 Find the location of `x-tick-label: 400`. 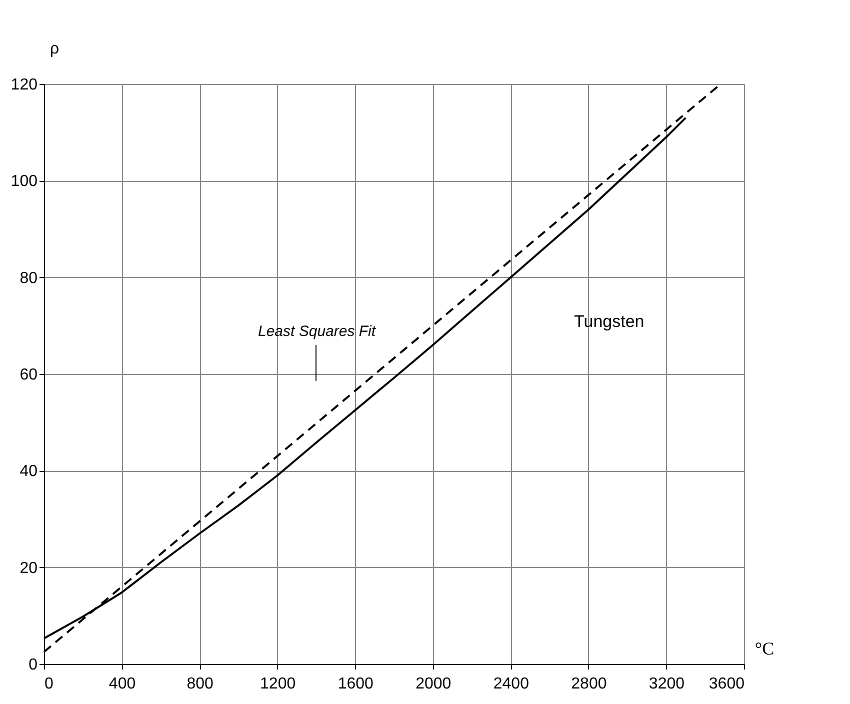

x-tick-label: 400 is located at coordinates (122, 684).